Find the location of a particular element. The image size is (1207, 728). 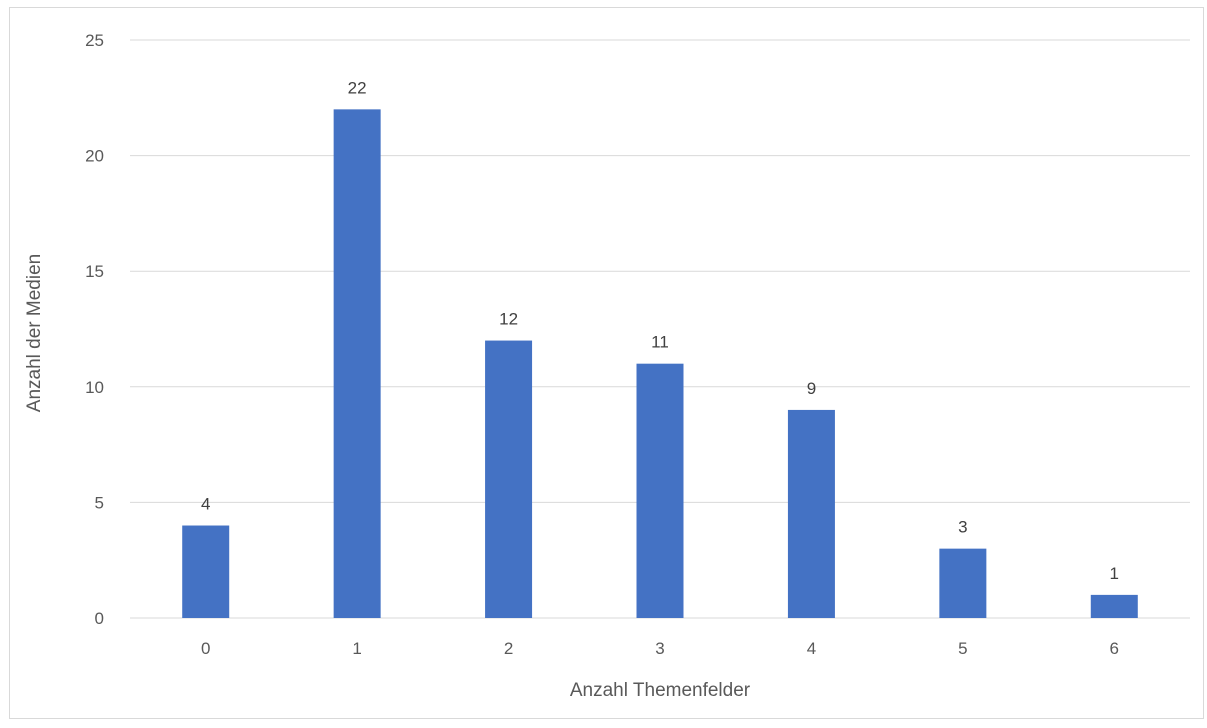

data-label: 22 is located at coordinates (357, 87).